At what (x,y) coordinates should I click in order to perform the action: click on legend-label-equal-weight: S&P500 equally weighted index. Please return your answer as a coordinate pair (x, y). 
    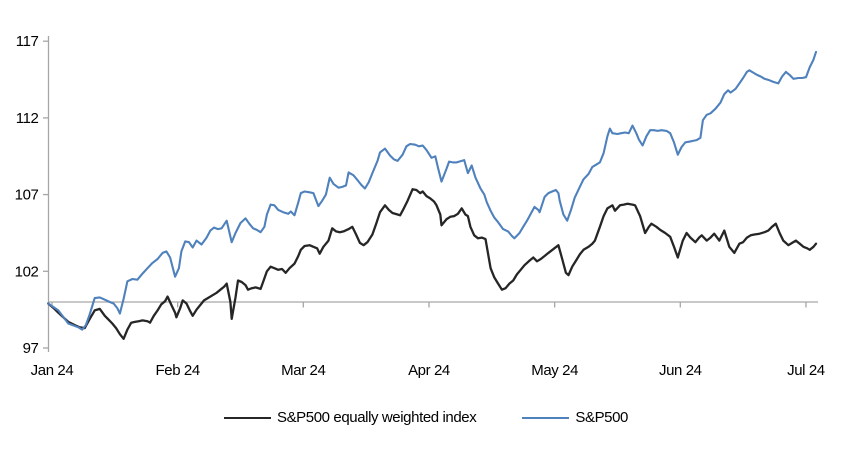
    Looking at the image, I should click on (376, 417).